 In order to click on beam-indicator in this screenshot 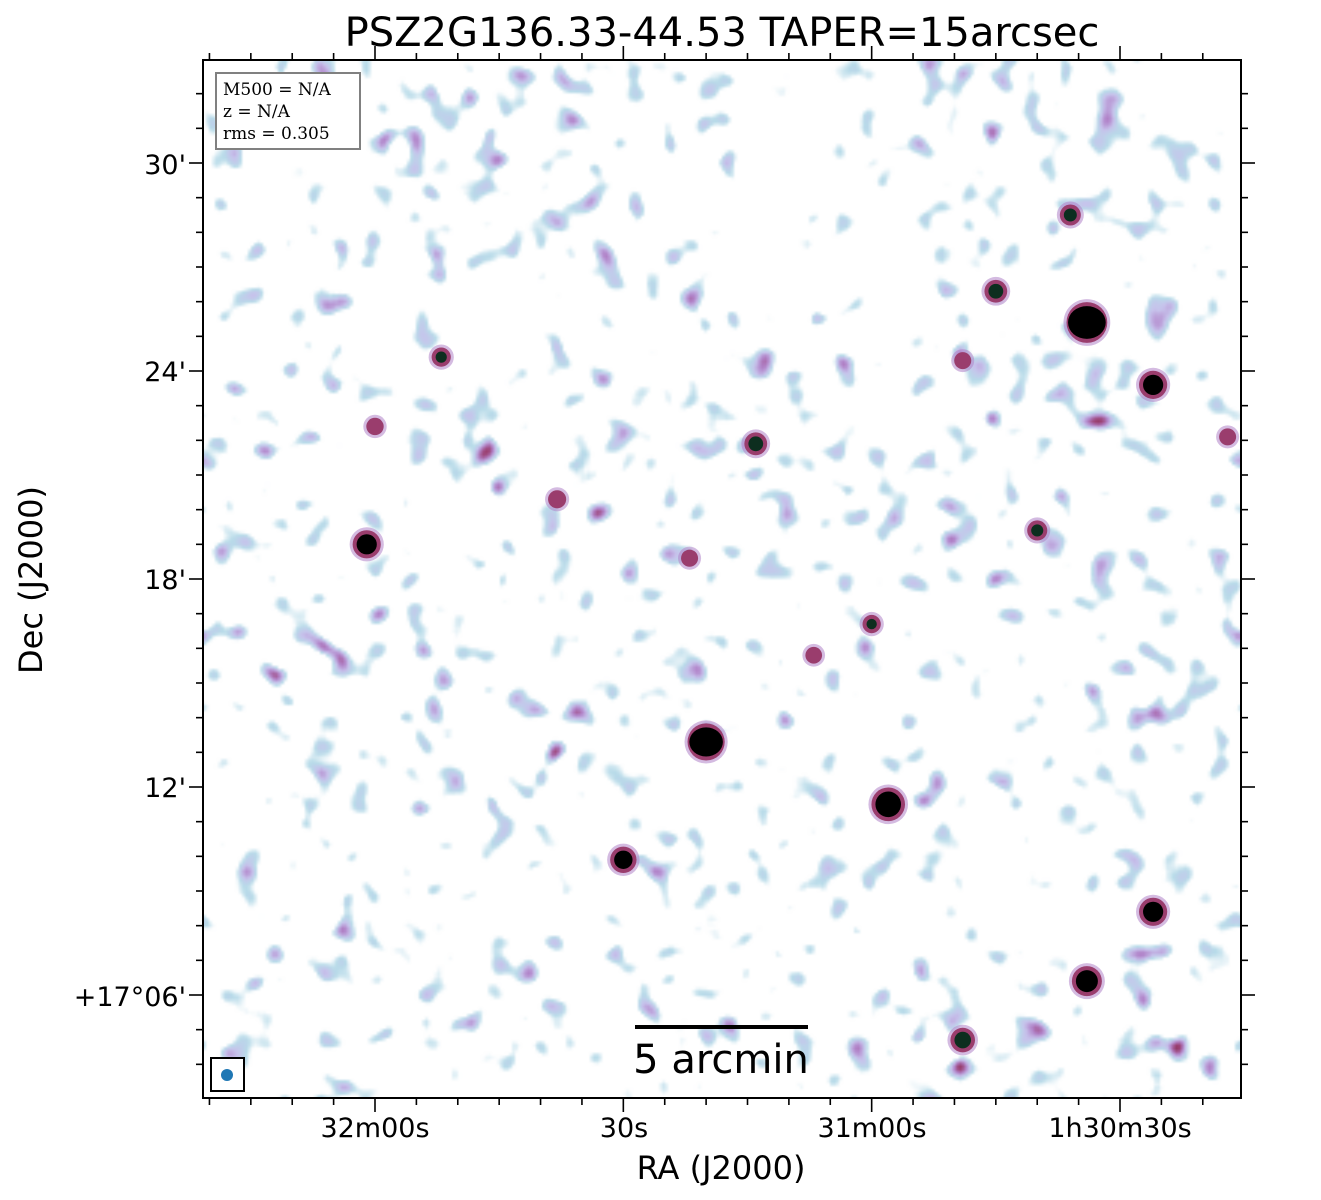, I will do `click(227, 1074)`.